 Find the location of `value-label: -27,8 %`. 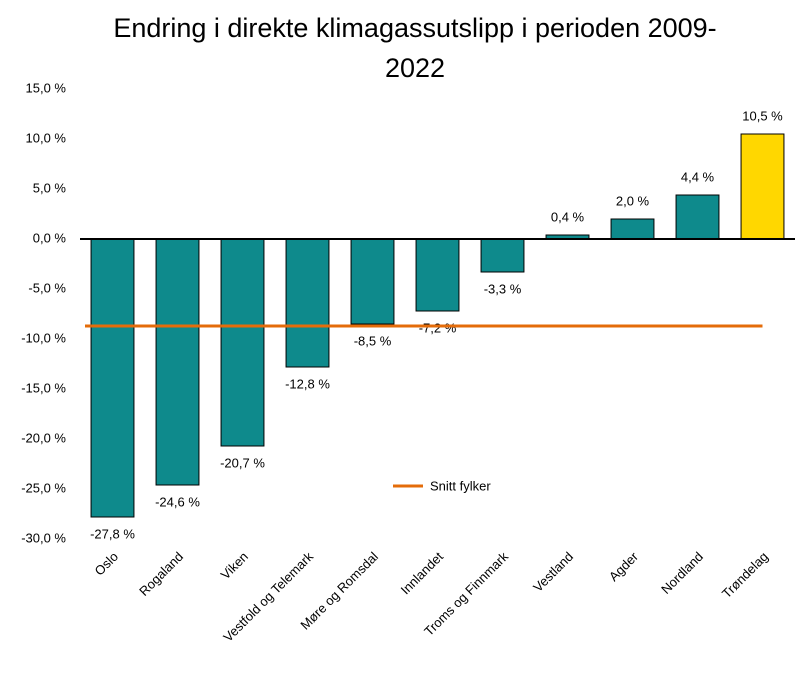

value-label: -27,8 % is located at coordinates (112, 533).